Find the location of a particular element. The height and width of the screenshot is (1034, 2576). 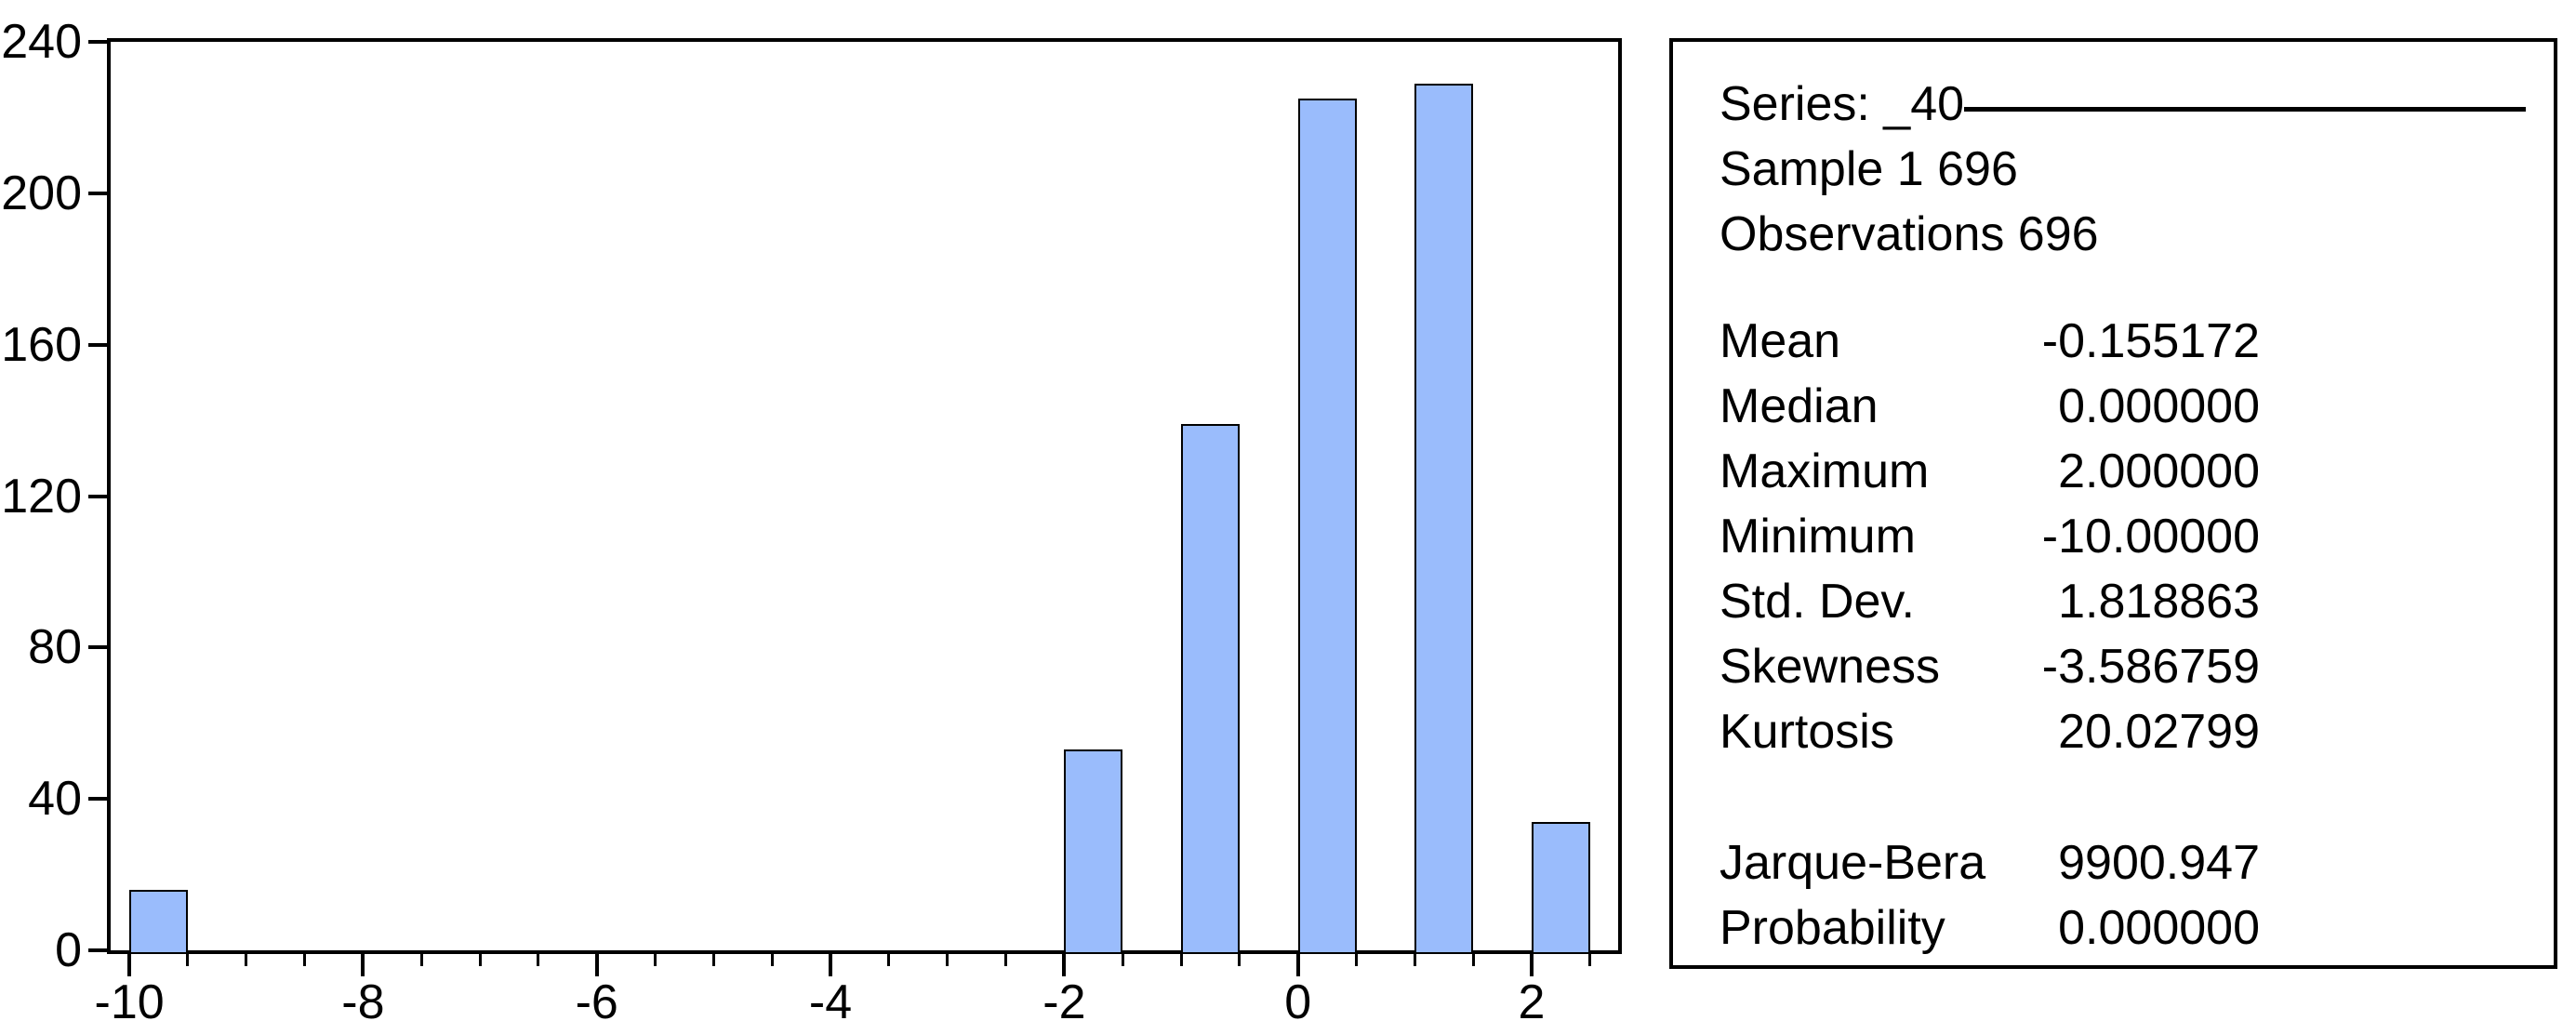

y-axis-tick-label: 120 is located at coordinates (41, 496).